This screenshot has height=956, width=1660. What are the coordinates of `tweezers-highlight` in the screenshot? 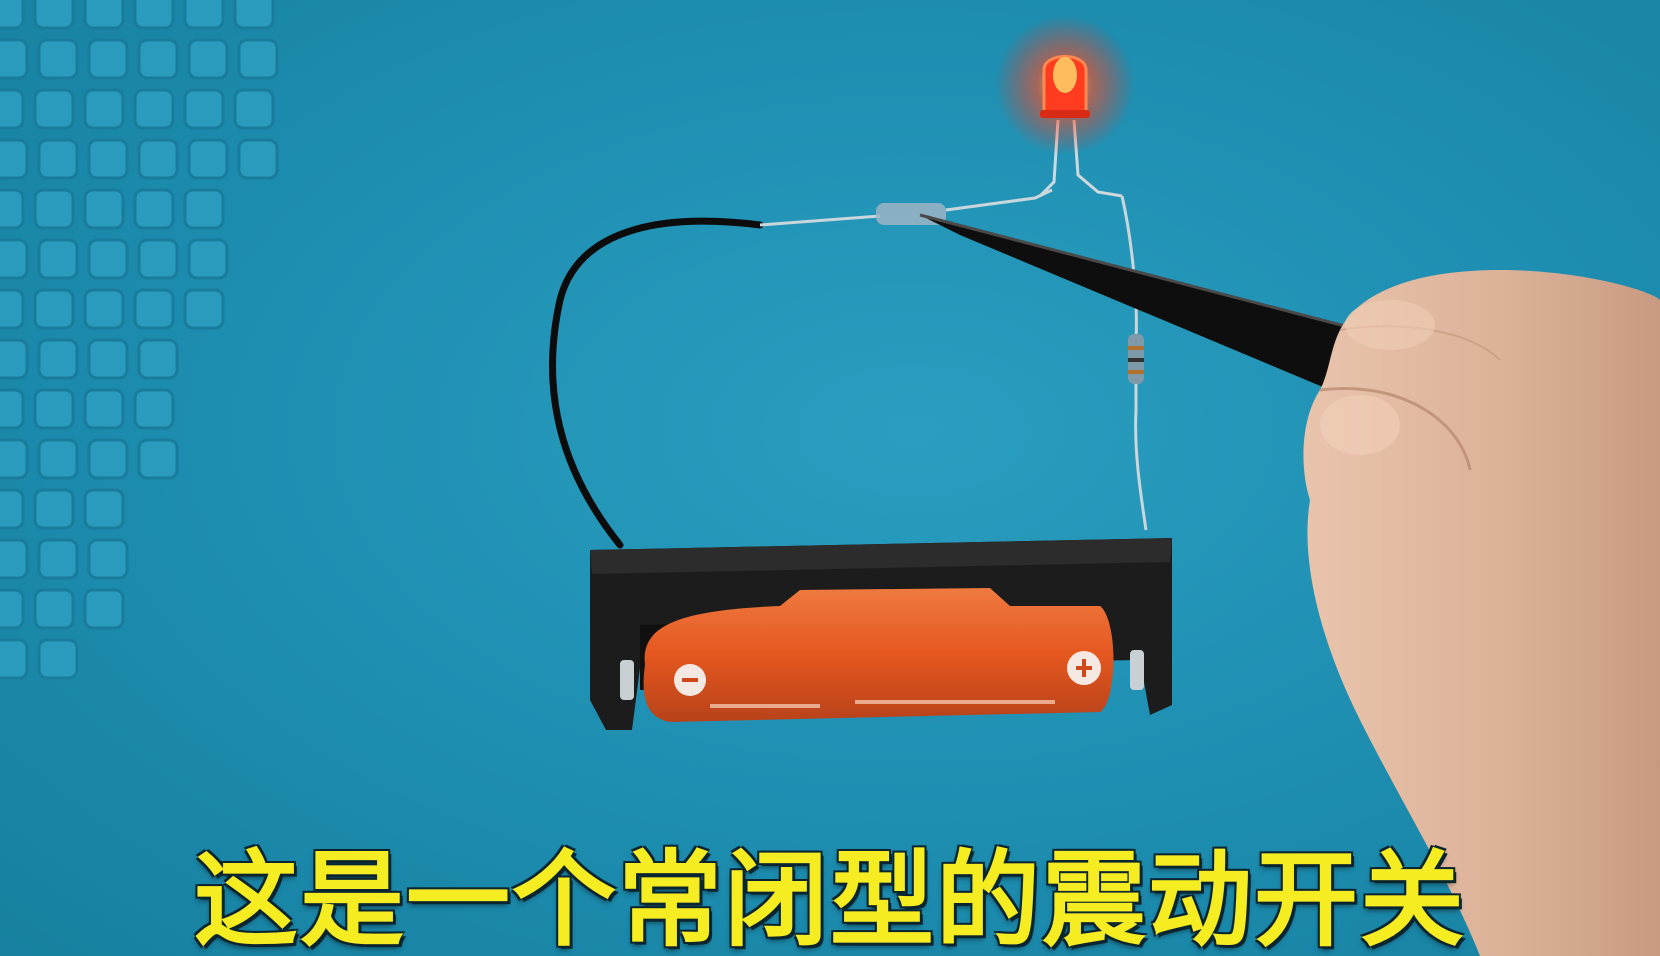 It's located at (1140, 272).